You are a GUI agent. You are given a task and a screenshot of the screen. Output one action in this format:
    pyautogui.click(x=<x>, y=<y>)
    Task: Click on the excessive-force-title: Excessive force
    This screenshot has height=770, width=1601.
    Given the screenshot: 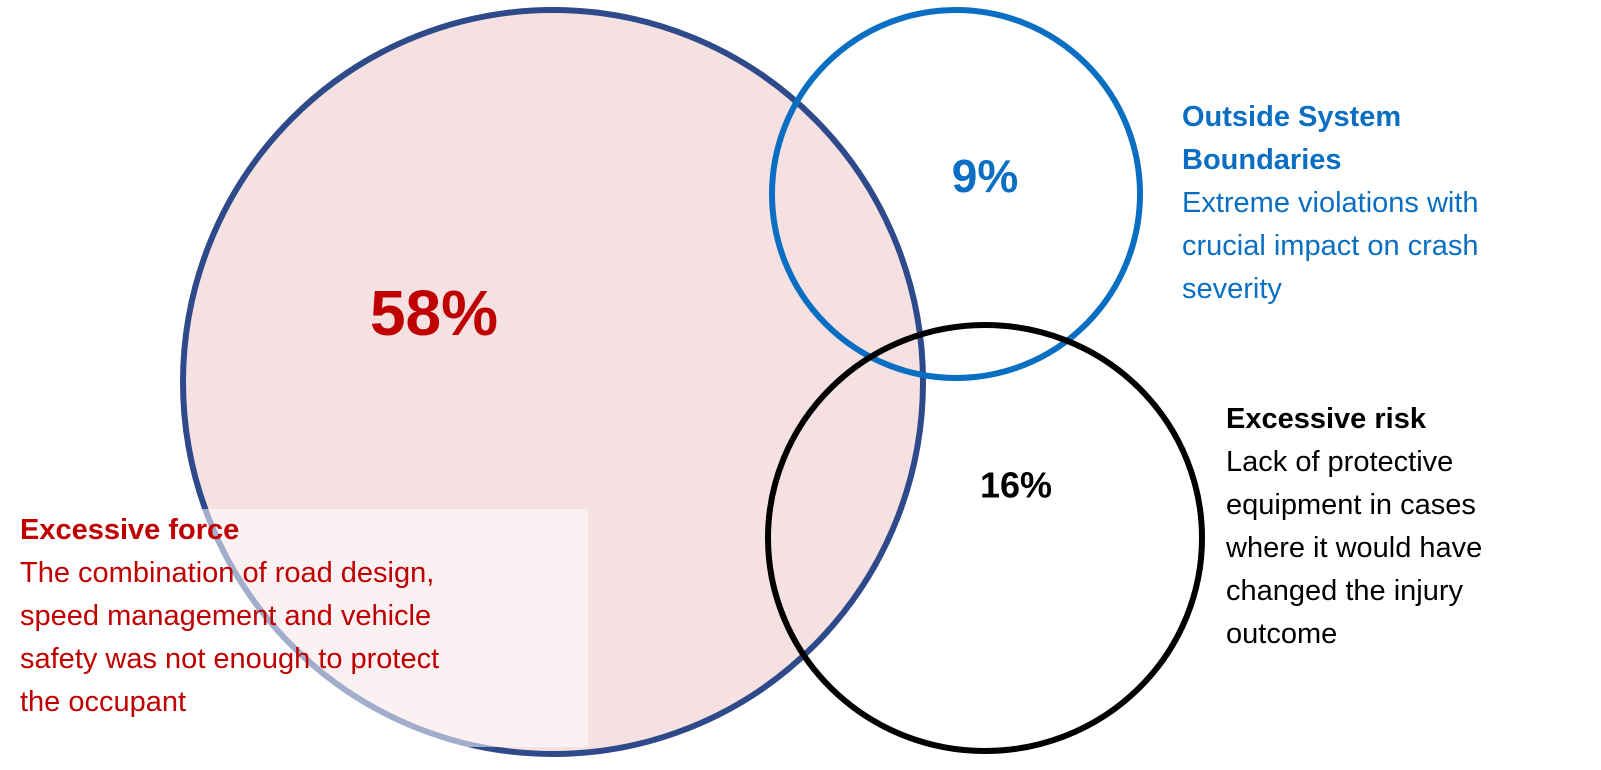 What is the action you would take?
    pyautogui.click(x=130, y=530)
    